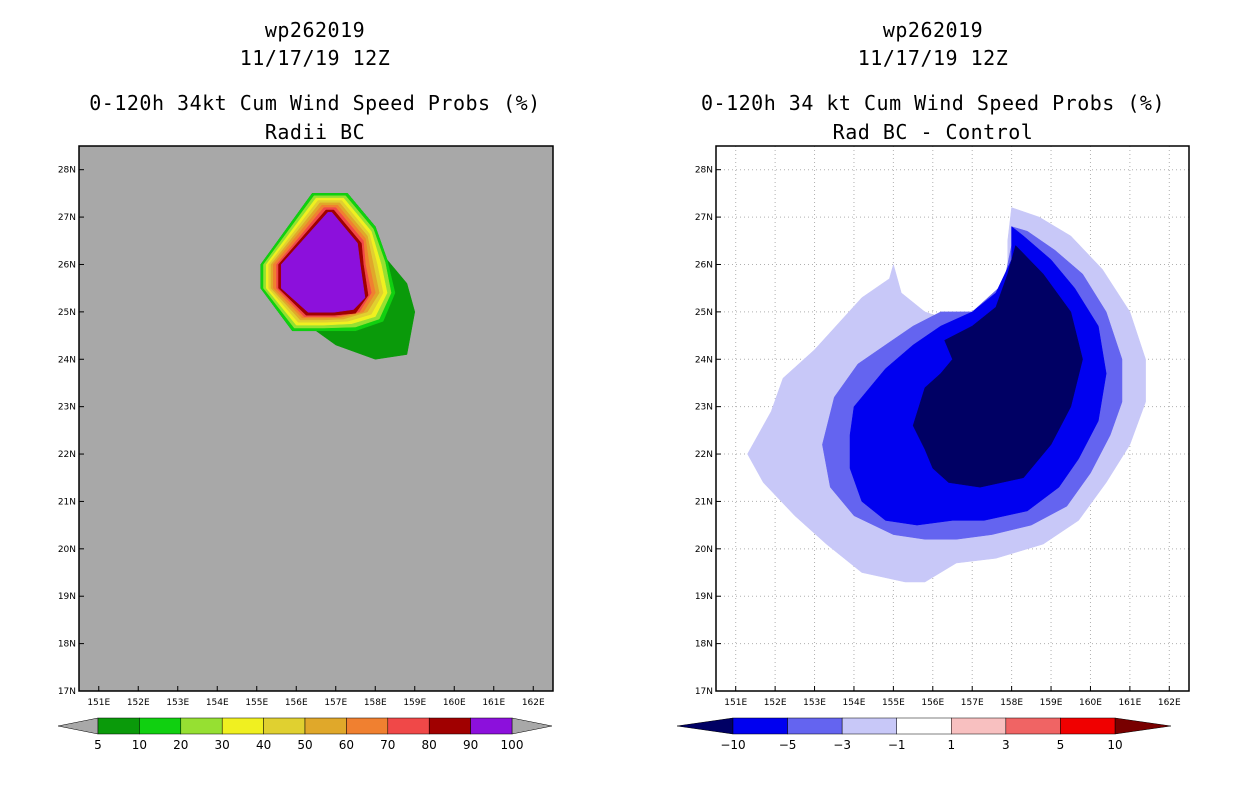  What do you see at coordinates (933, 103) in the screenshot?
I see `chart-title: 0-120h 34 kt Cum Wind Speed Probs (%)` at bounding box center [933, 103].